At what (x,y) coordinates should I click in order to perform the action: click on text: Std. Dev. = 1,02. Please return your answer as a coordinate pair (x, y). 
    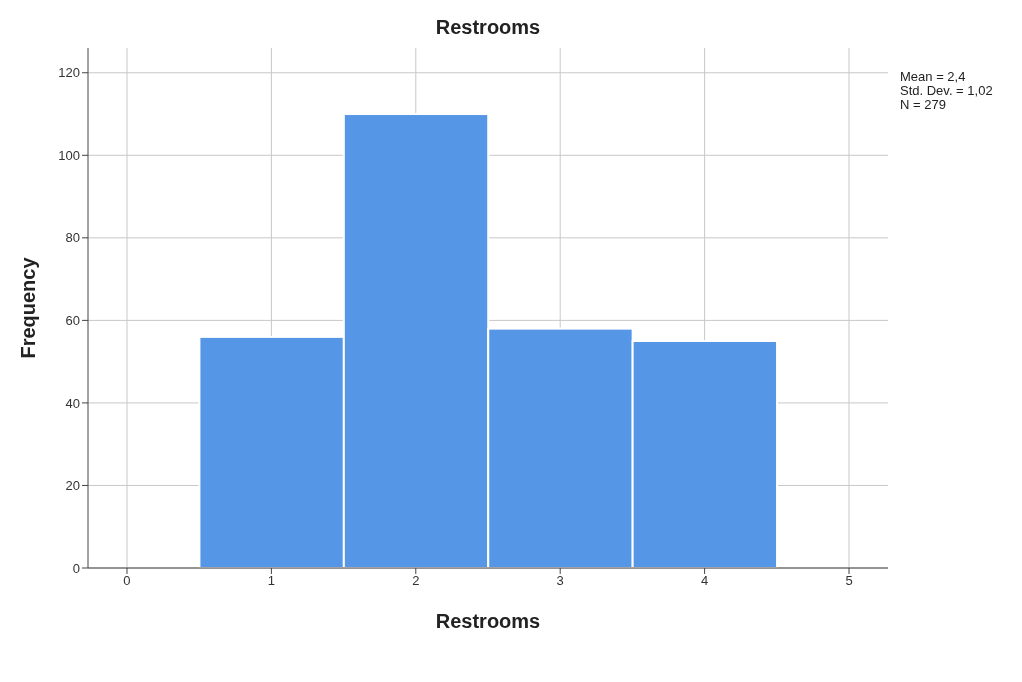
    Looking at the image, I should click on (946, 90).